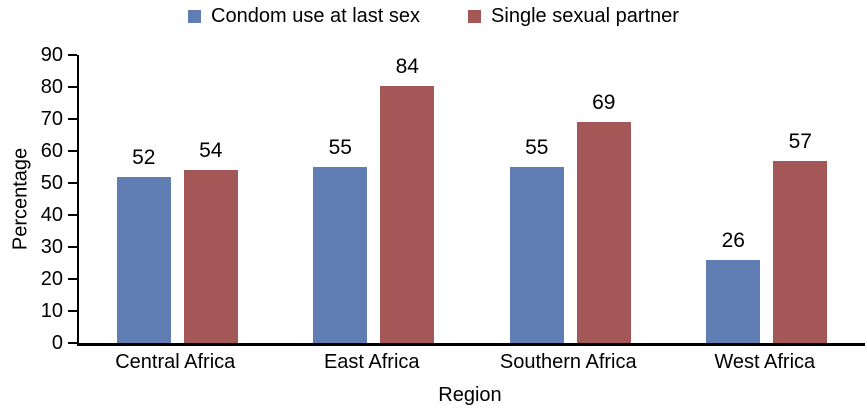 The height and width of the screenshot is (412, 867). Describe the element at coordinates (57, 343) in the screenshot. I see `y-tick-label: 0` at that location.